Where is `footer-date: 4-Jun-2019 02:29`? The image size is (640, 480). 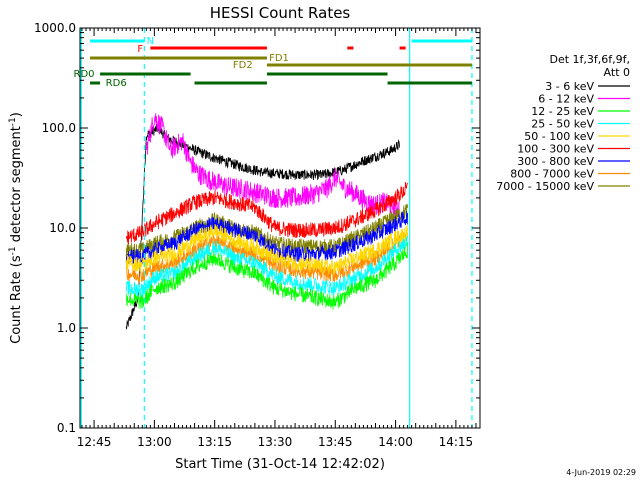
footer-date: 4-Jun-2019 02:29 is located at coordinates (601, 472).